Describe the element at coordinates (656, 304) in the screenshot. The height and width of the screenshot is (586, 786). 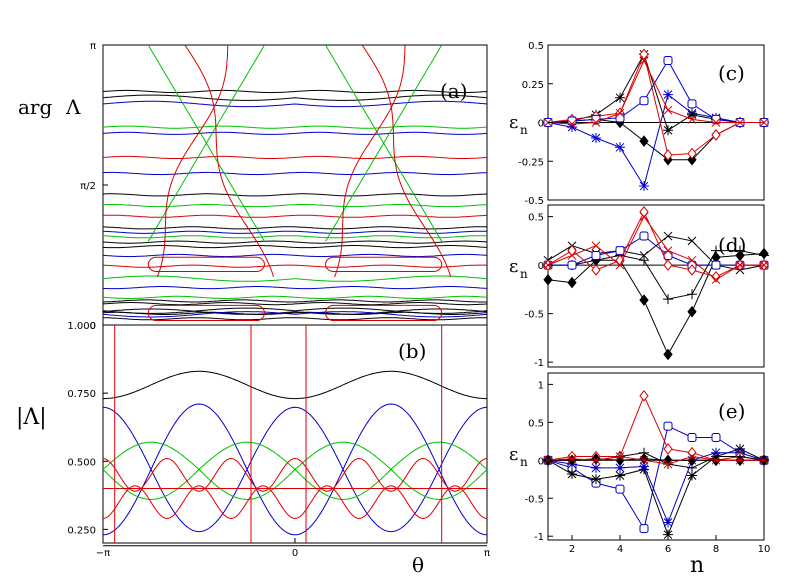
I see `d-black-diamond-filled-line` at that location.